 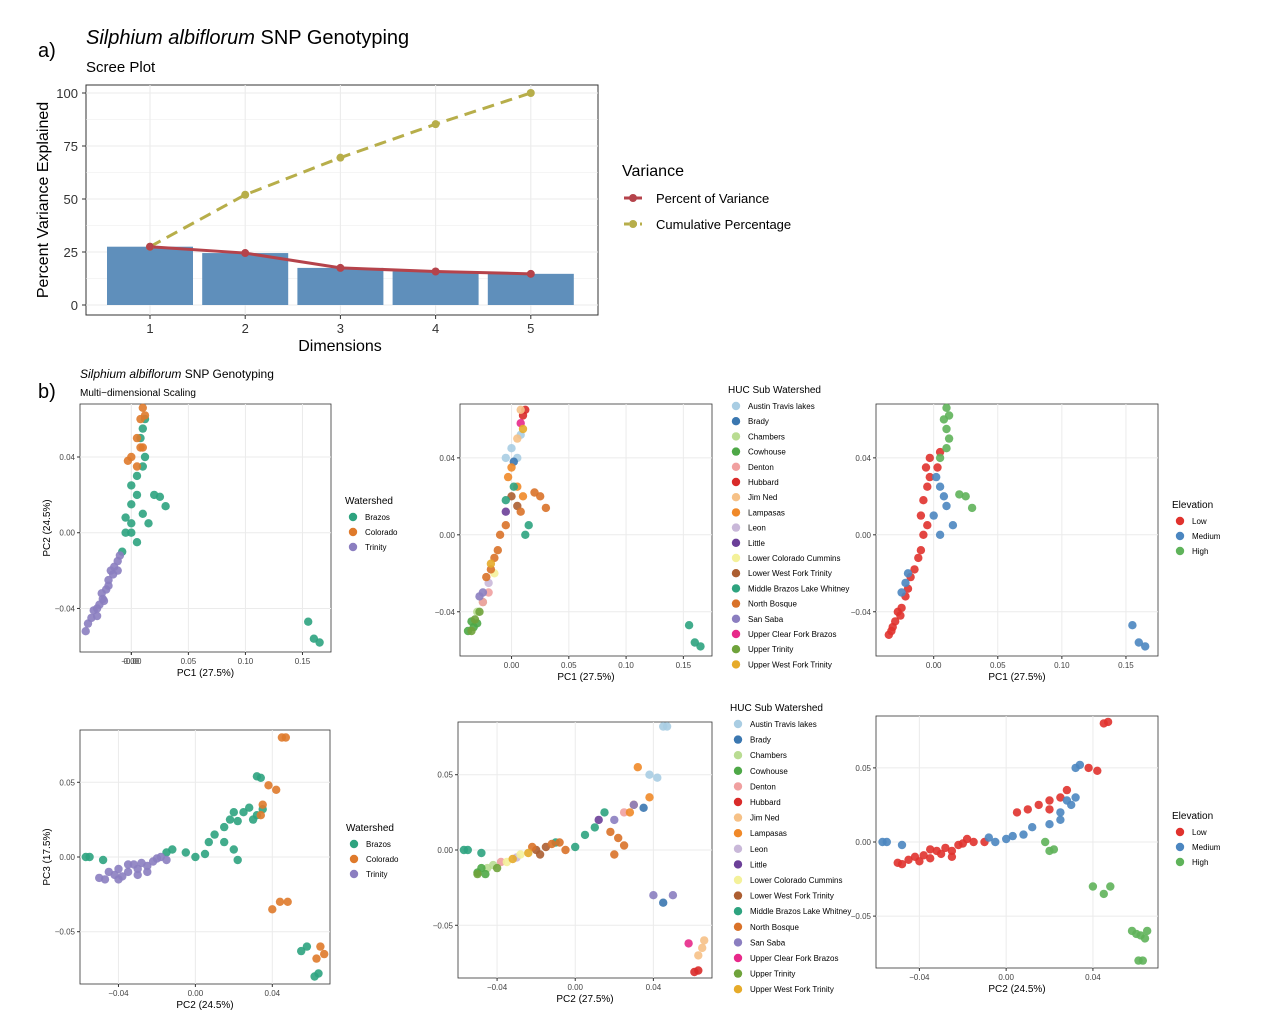 What do you see at coordinates (528, 525) in the screenshot?
I see `point-middle-brazos-lake-whitney` at bounding box center [528, 525].